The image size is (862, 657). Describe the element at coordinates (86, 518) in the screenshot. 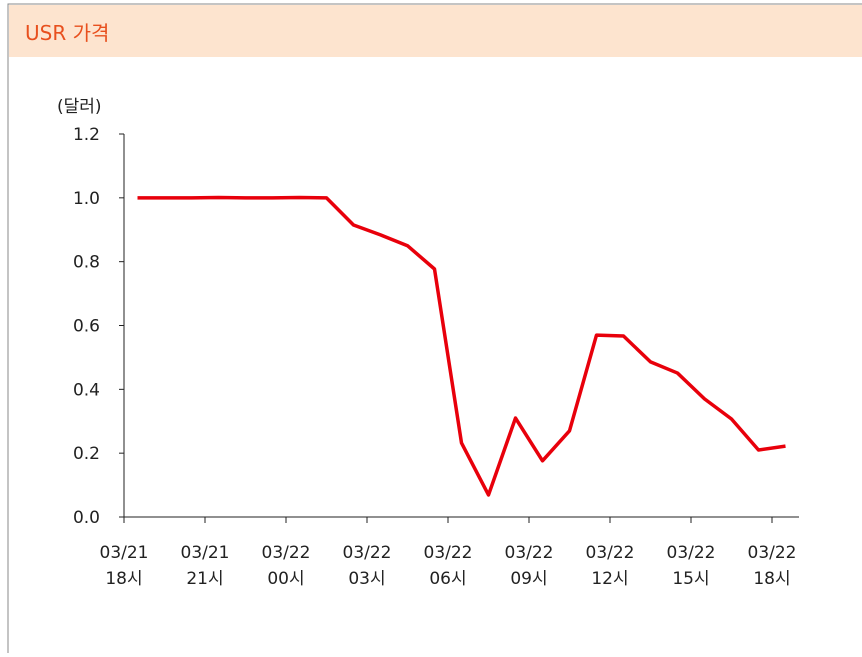

I see `y-tick-label: 0.0` at that location.